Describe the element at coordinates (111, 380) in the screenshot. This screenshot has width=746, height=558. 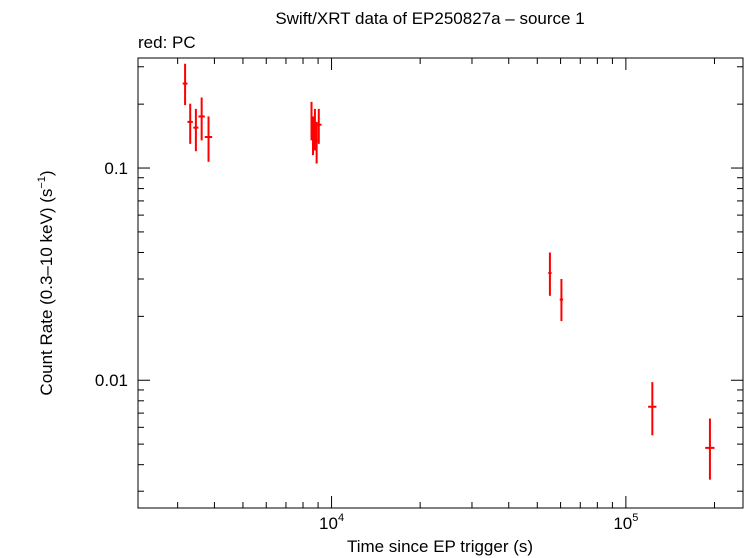
I see `y-tick-label: 0.01` at that location.